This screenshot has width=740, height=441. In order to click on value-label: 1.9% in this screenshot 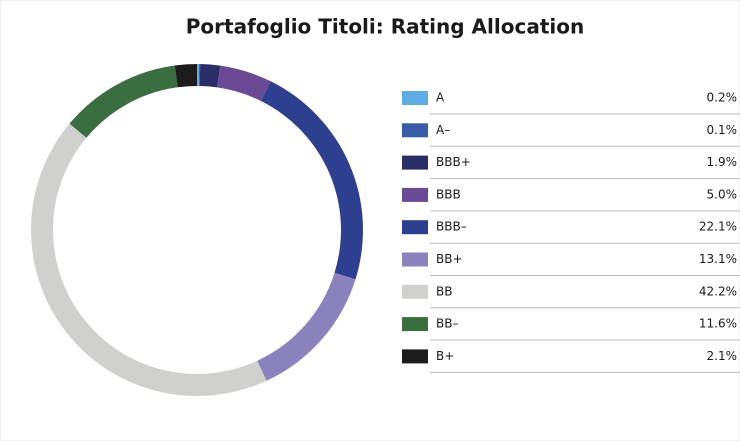, I will do `click(722, 162)`.